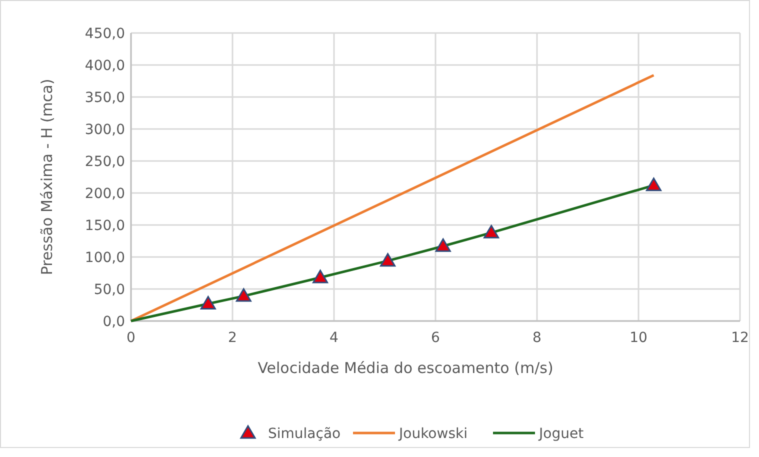 This screenshot has height=457, width=759. I want to click on x-tick-label: 10, so click(639, 338).